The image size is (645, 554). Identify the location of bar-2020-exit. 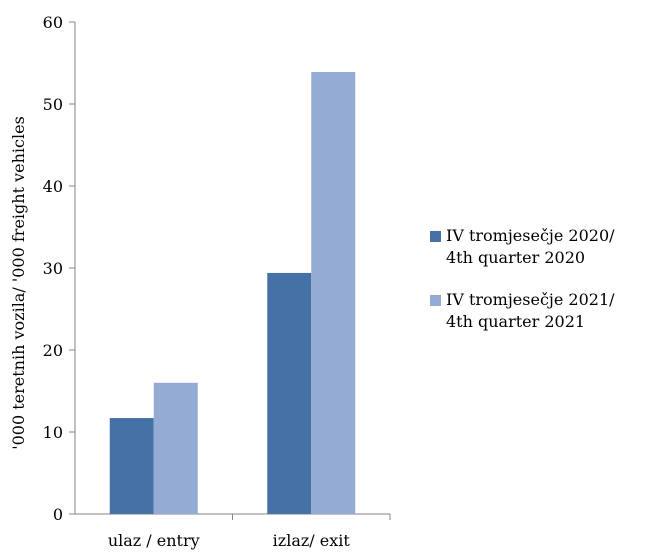
(289, 393).